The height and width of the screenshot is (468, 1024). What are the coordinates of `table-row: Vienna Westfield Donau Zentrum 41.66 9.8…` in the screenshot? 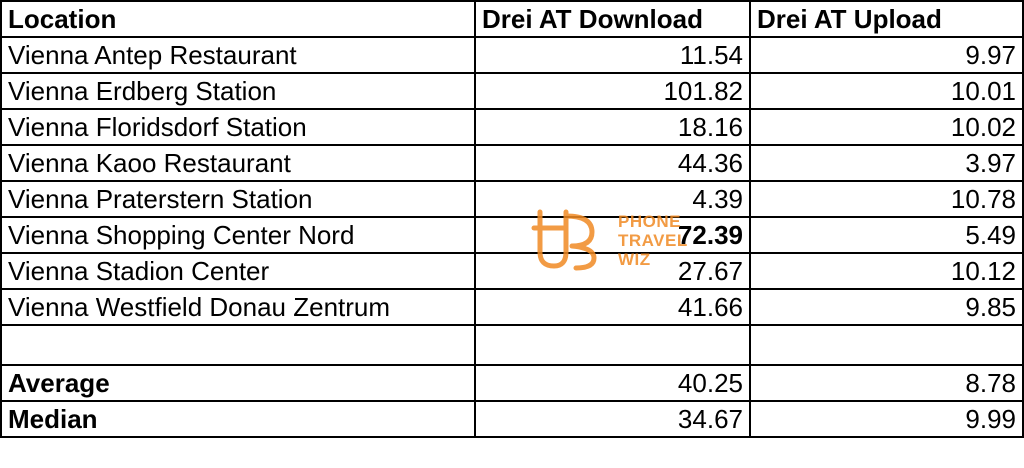 It's located at (512, 307).